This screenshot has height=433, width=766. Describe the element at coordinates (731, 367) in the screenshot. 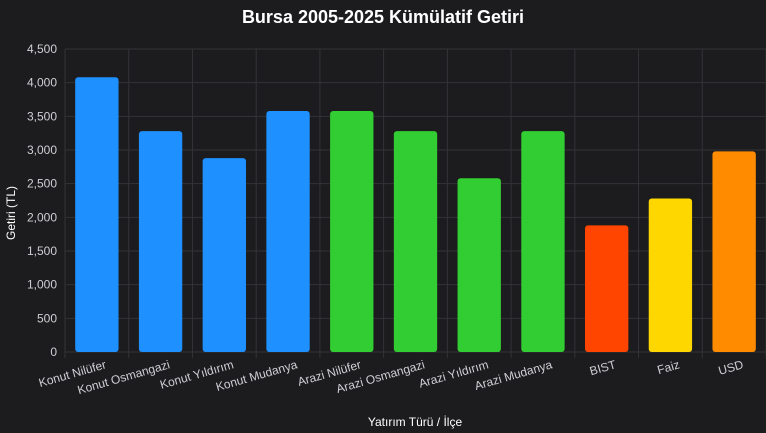

I see `x-tick-label: USD` at that location.